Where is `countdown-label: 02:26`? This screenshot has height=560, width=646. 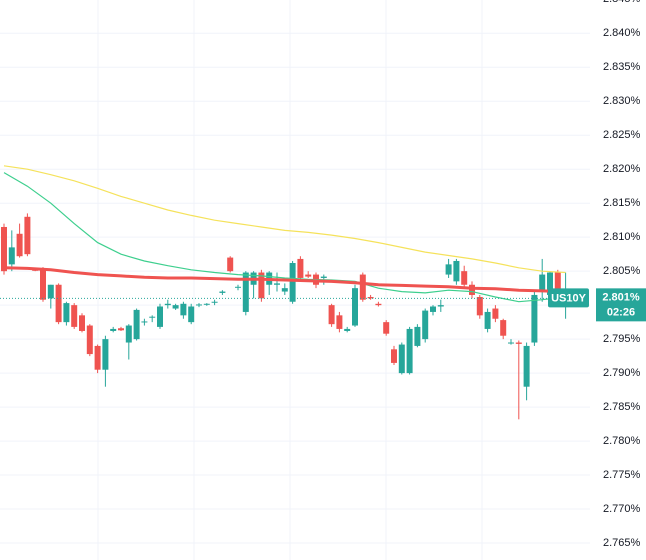 countdown-label: 02:26 is located at coordinates (621, 312).